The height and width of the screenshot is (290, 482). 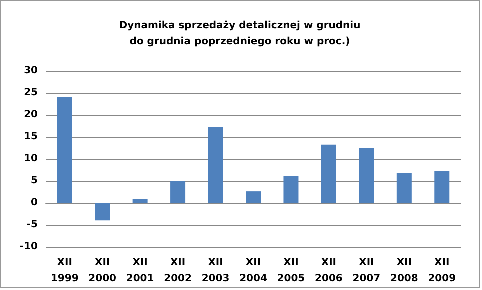 What do you see at coordinates (442, 271) in the screenshot?
I see `x-tick-label: XII 2009` at bounding box center [442, 271].